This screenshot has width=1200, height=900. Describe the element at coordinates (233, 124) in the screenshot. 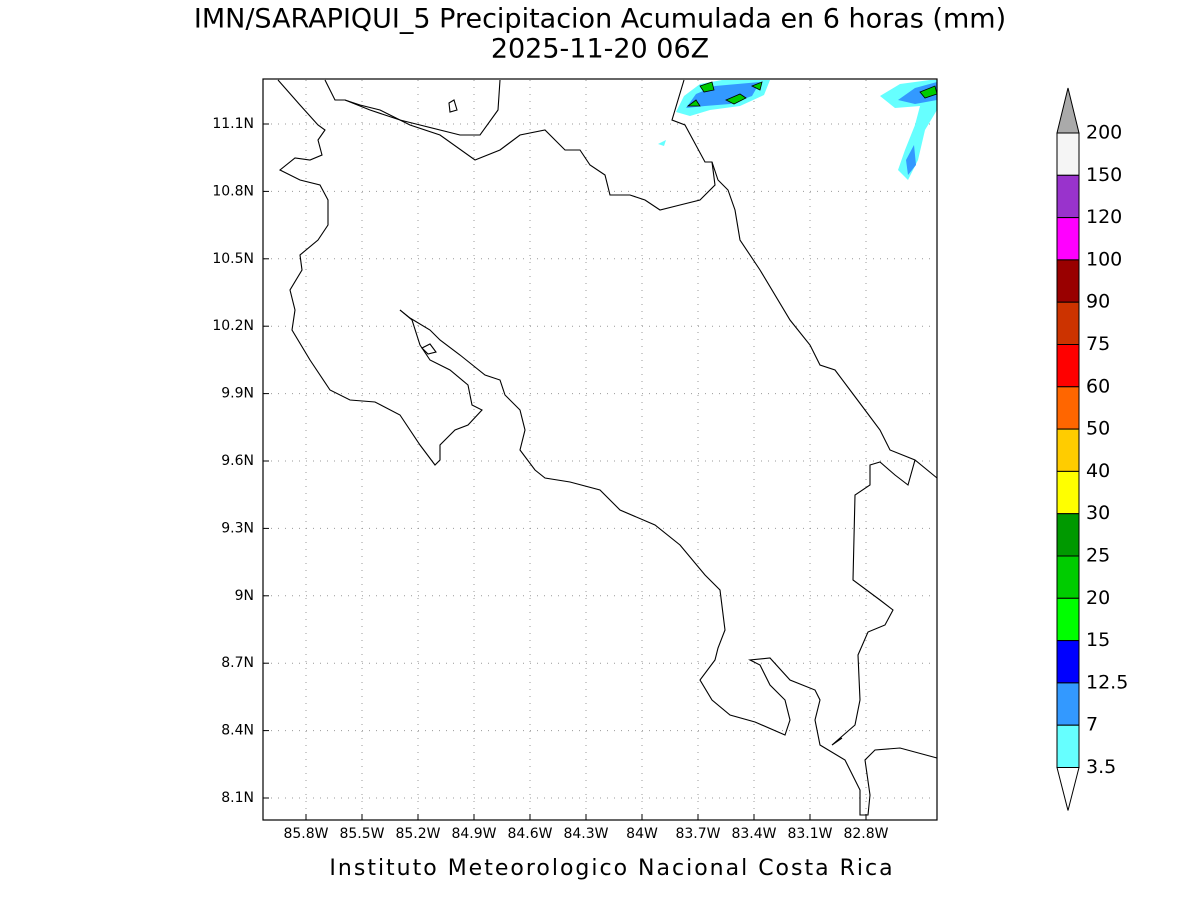

I see `y-tick-label: 11.1N` at that location.